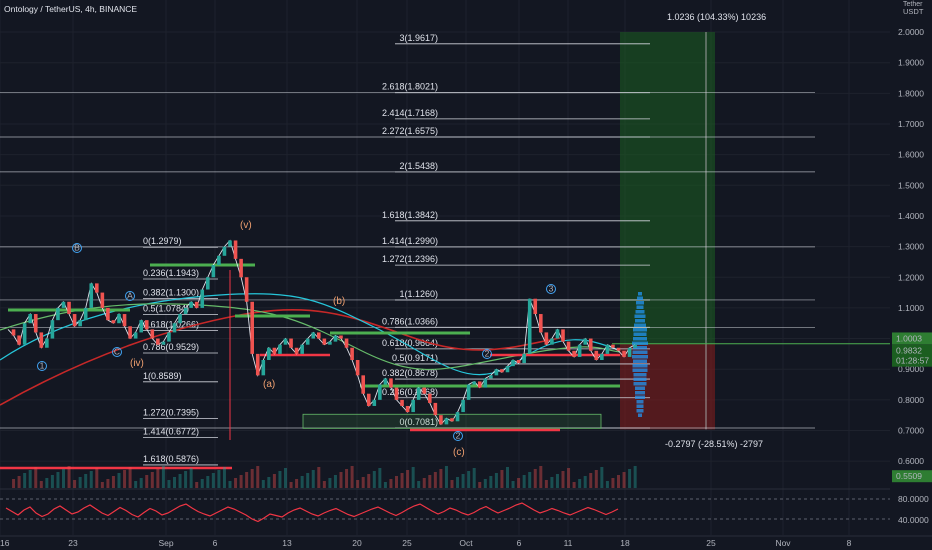 This screenshot has width=932, height=550. I want to click on oscillator-pane, so click(445, 505).